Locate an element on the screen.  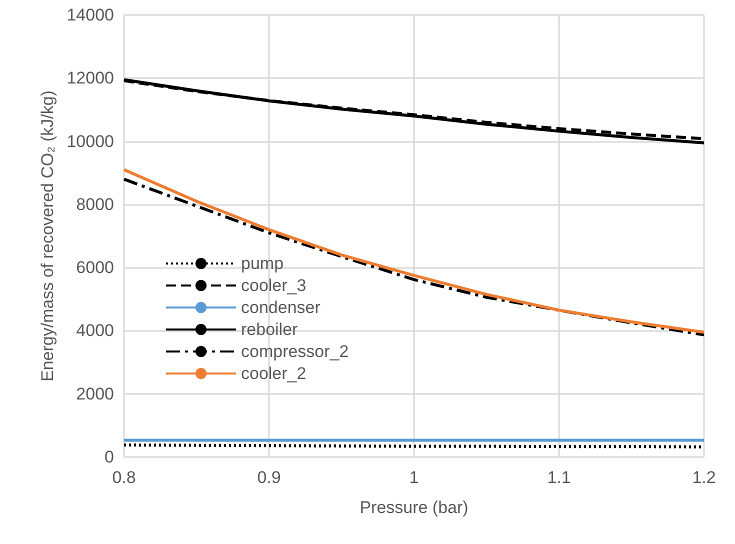
x-tick-label: 0.8 is located at coordinates (124, 477).